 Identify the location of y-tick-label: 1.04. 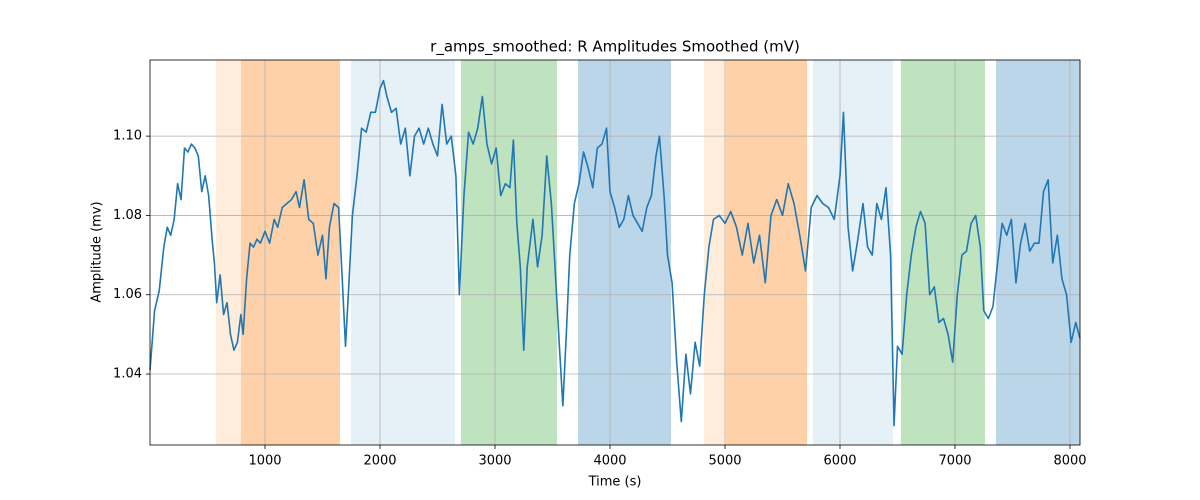
(127, 374).